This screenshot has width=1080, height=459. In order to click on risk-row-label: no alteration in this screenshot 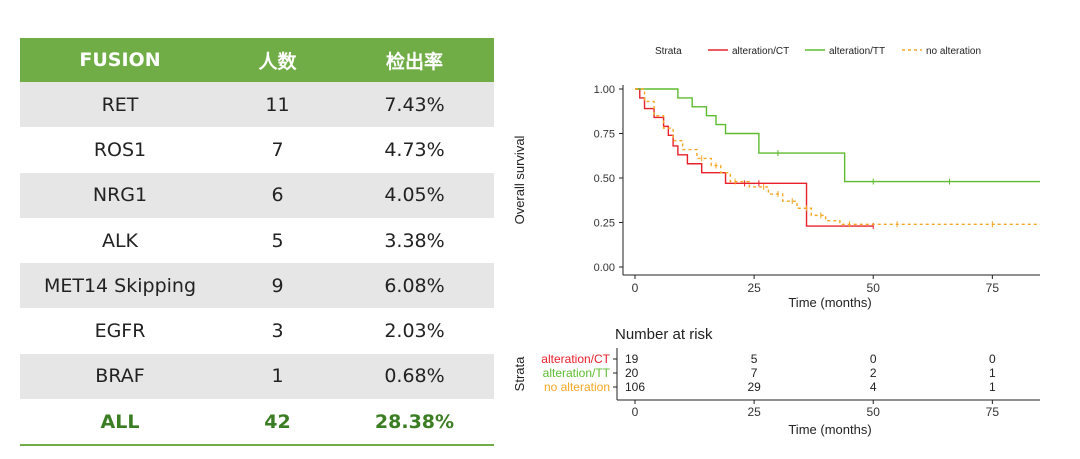, I will do `click(577, 387)`.